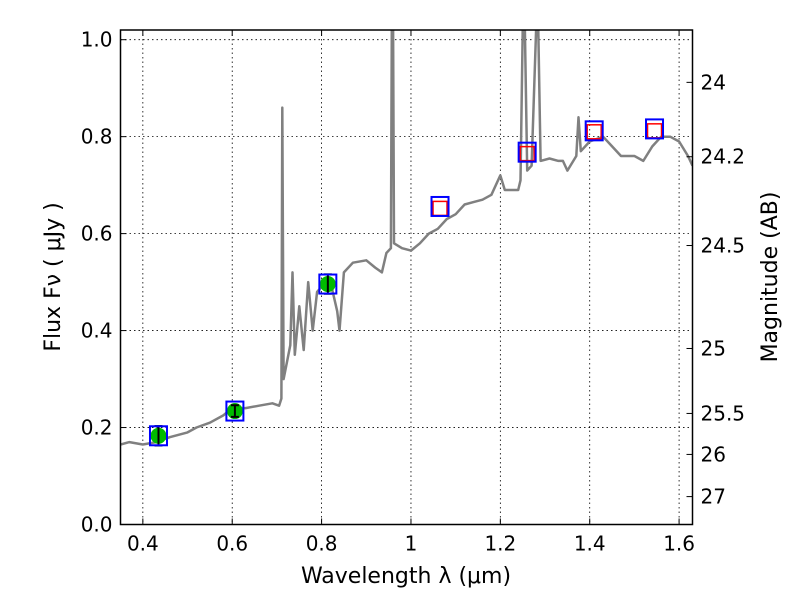 Image resolution: width=800 pixels, height=604 pixels. What do you see at coordinates (97, 234) in the screenshot?
I see `y-tick-label: 0.6` at bounding box center [97, 234].